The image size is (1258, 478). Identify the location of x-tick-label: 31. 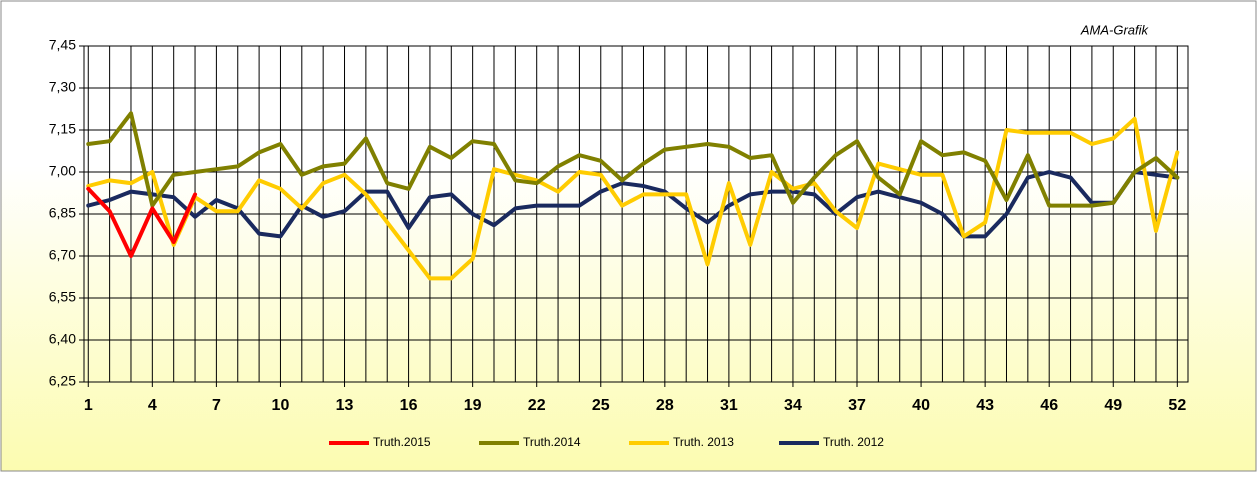
(729, 405).